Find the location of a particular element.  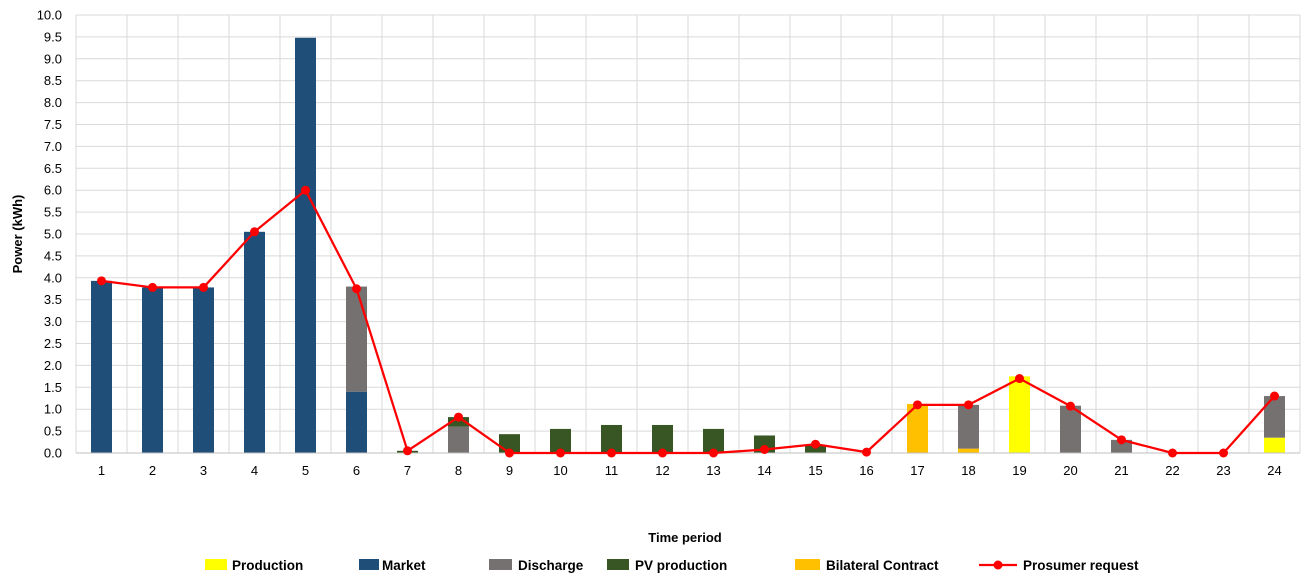

legend-swatch-pv-production is located at coordinates (618, 564).